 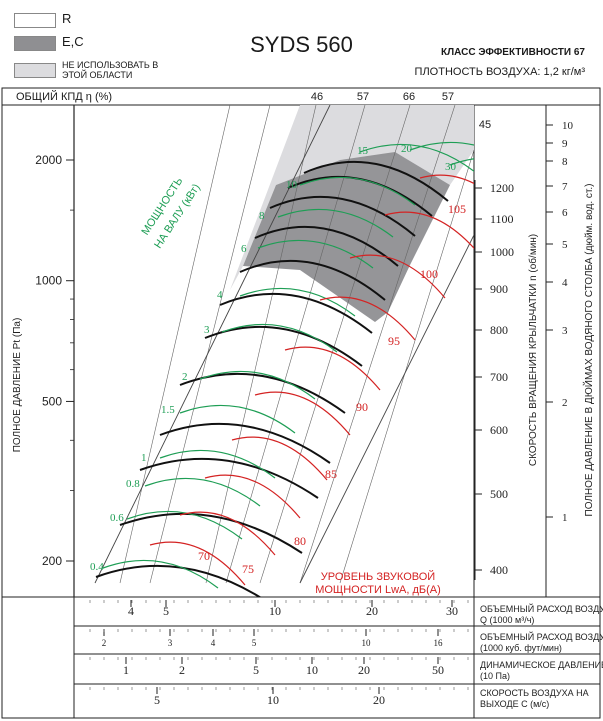 I want to click on bottom-scale-label-2: (10 Па), so click(x=495, y=676).